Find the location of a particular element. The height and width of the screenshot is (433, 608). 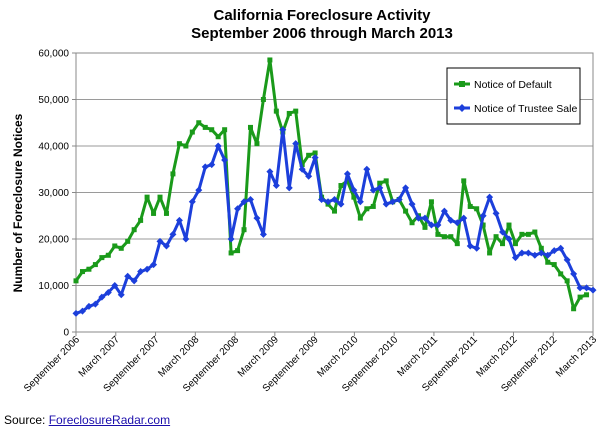

source-link: ForeclosureRadar.com is located at coordinates (109, 420).